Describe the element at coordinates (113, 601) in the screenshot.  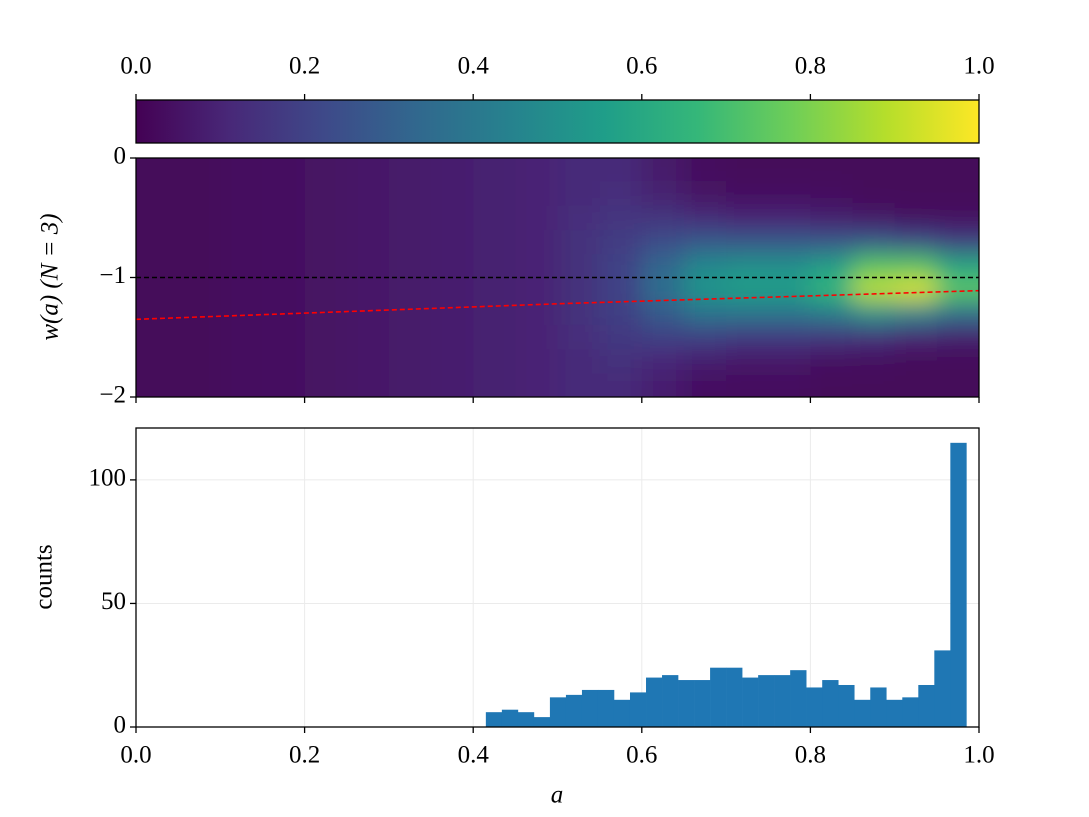
I see `y-tick-label: 50` at that location.